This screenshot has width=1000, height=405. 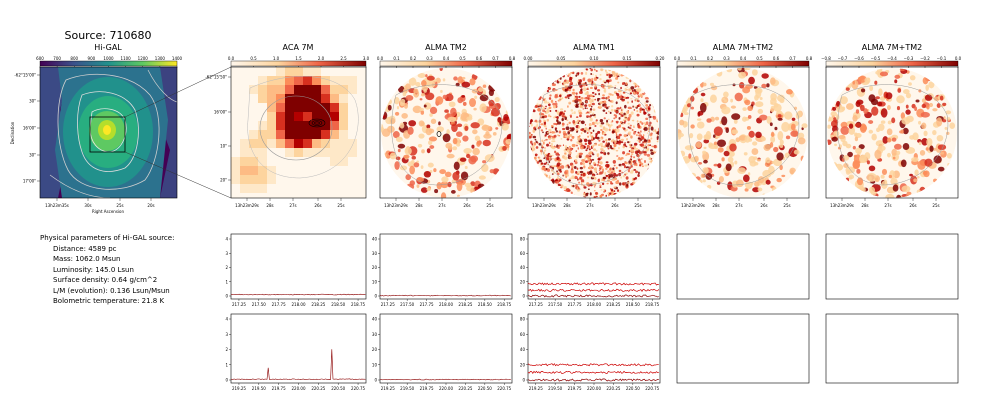 I want to click on higal-colorbar-tick-label: 1100, so click(x=126, y=58).